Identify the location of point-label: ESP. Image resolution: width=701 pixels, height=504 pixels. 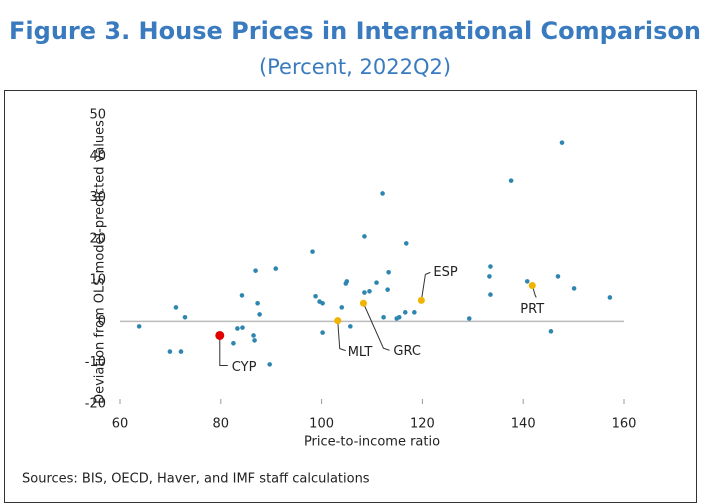
(445, 272).